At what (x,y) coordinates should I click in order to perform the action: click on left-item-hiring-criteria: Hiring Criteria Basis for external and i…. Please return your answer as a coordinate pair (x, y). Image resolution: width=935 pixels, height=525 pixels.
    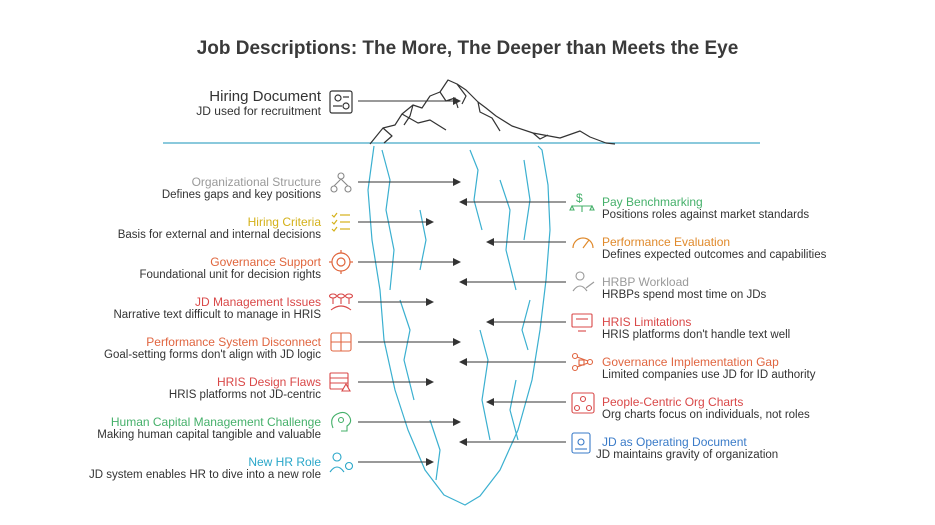
    Looking at the image, I should click on (219, 228).